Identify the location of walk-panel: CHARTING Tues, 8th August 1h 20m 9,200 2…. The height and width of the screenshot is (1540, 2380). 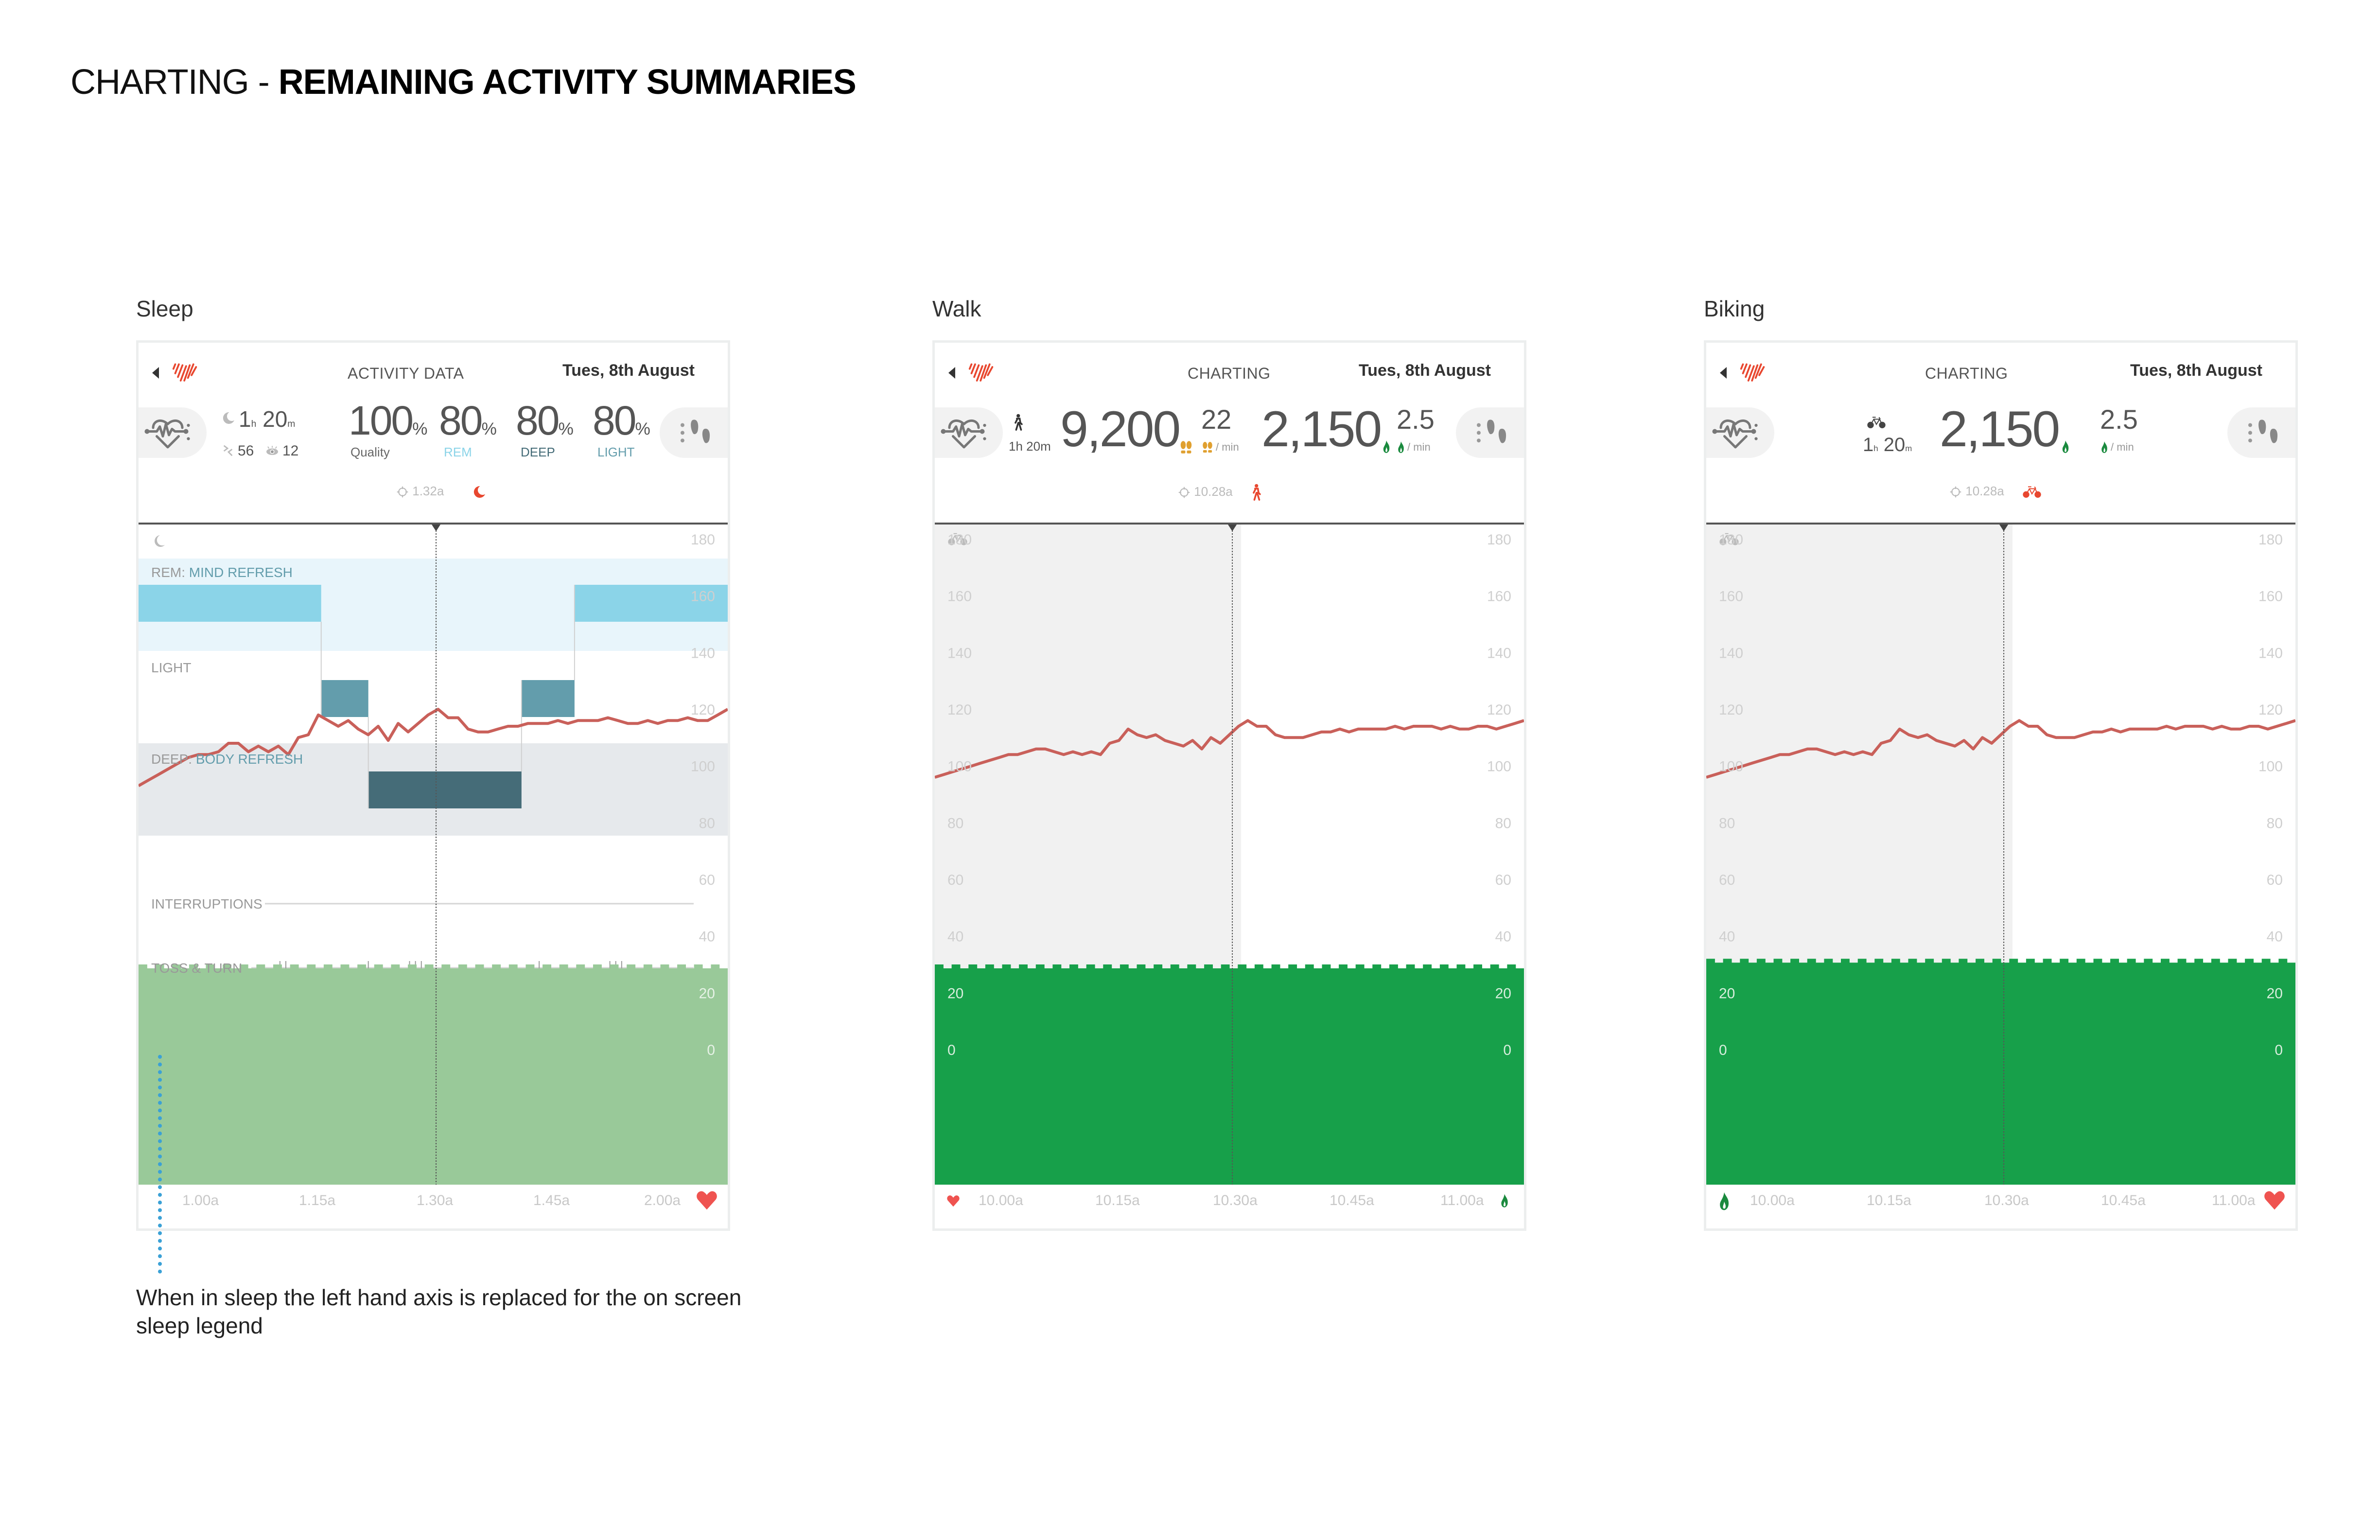
(1229, 785).